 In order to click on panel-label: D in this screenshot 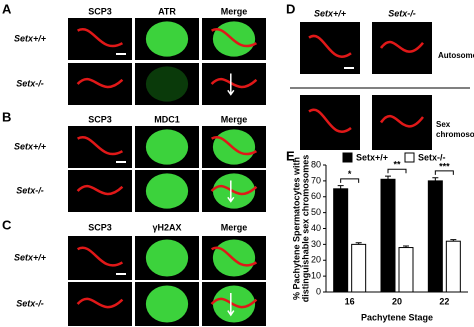, I will do `click(290, 8)`.